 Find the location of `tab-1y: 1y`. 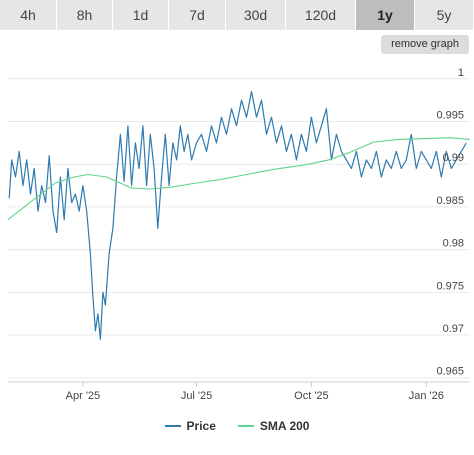

tab-1y: 1y is located at coordinates (385, 15).